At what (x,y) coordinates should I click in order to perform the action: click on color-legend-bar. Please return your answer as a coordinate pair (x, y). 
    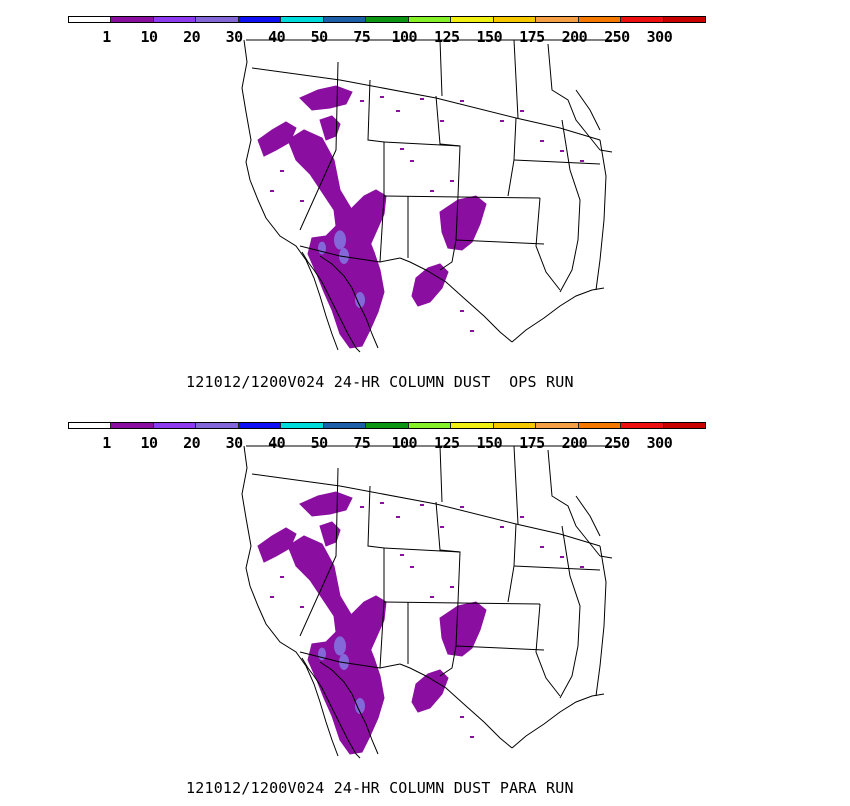
    Looking at the image, I should click on (387, 19).